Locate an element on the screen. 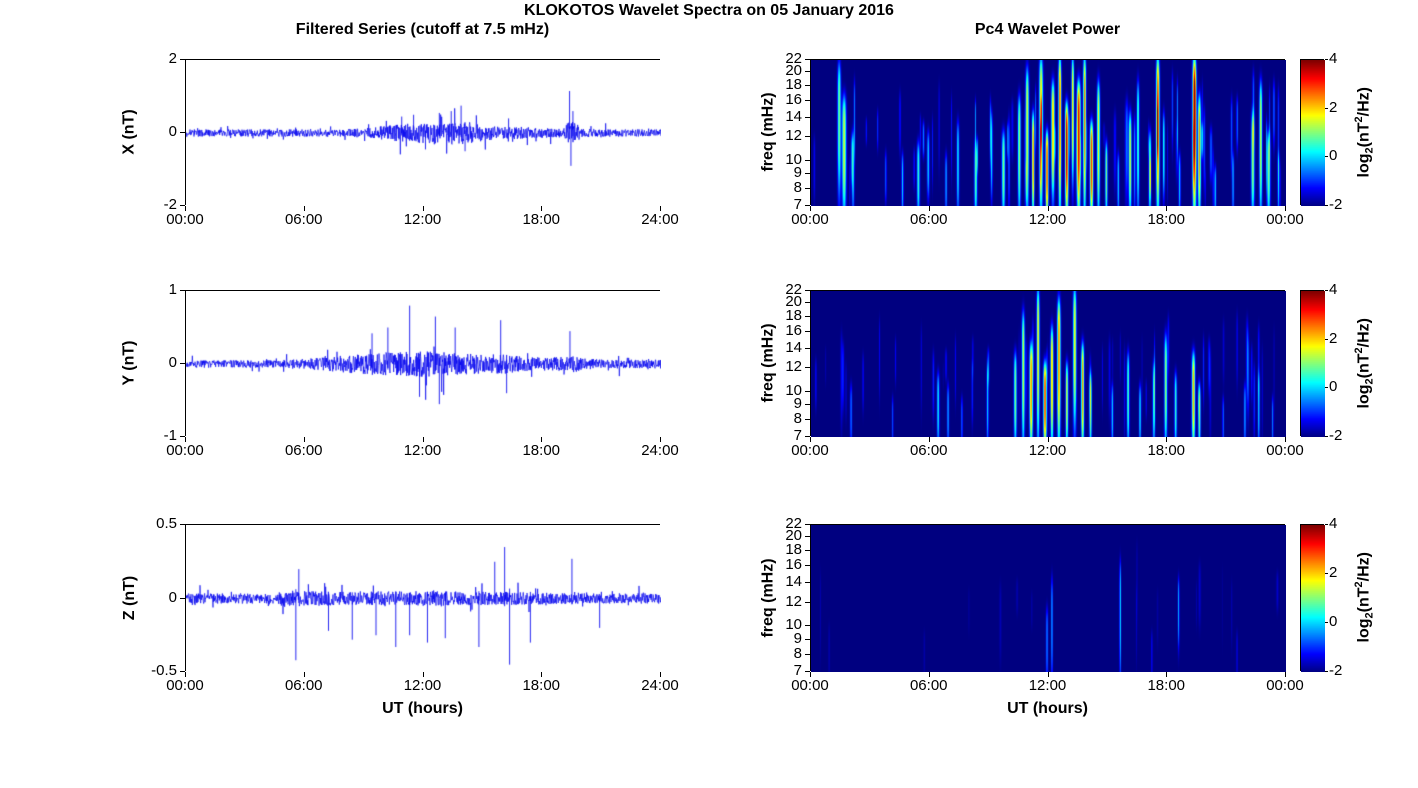 This screenshot has width=1418, height=788. wavelet-x-xtick-4: 00:00 is located at coordinates (1285, 219).